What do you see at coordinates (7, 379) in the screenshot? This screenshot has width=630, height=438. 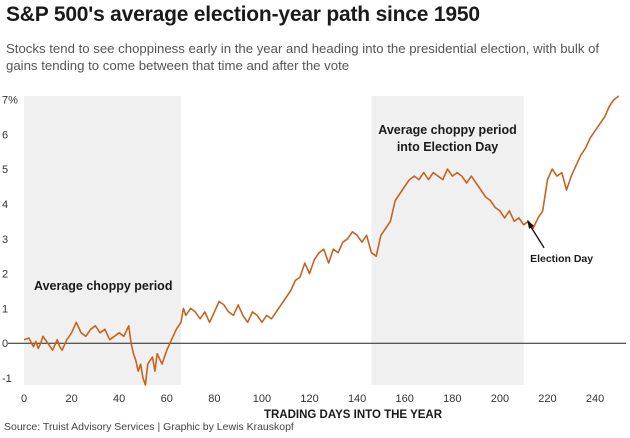 I see `y-tick-label: -1` at bounding box center [7, 379].